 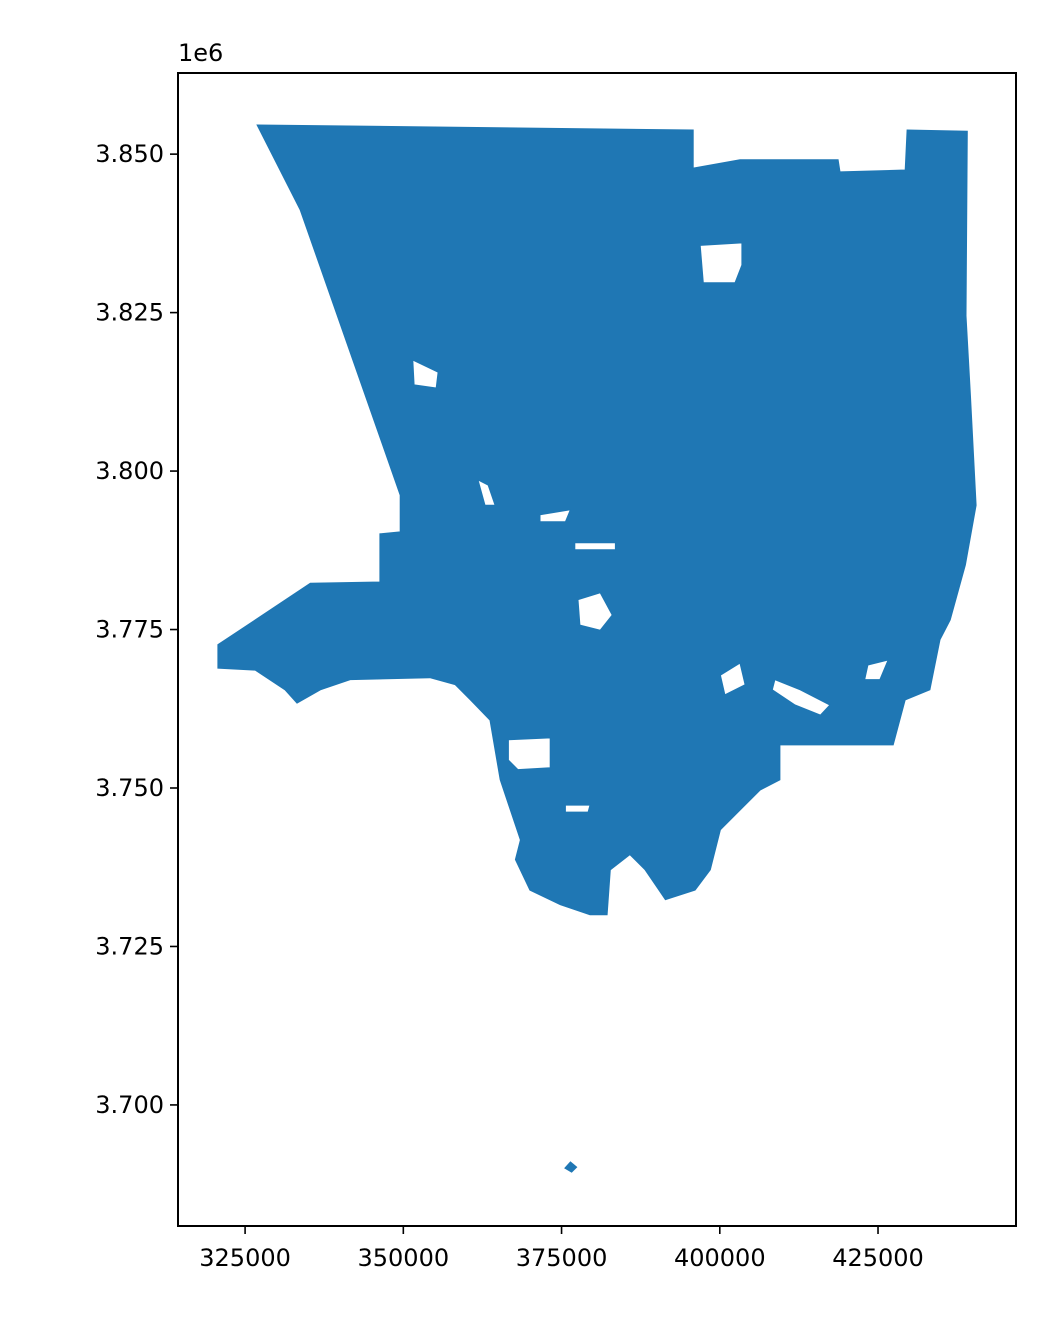 What do you see at coordinates (129, 471) in the screenshot?
I see `y-tick-label: 3.800` at bounding box center [129, 471].